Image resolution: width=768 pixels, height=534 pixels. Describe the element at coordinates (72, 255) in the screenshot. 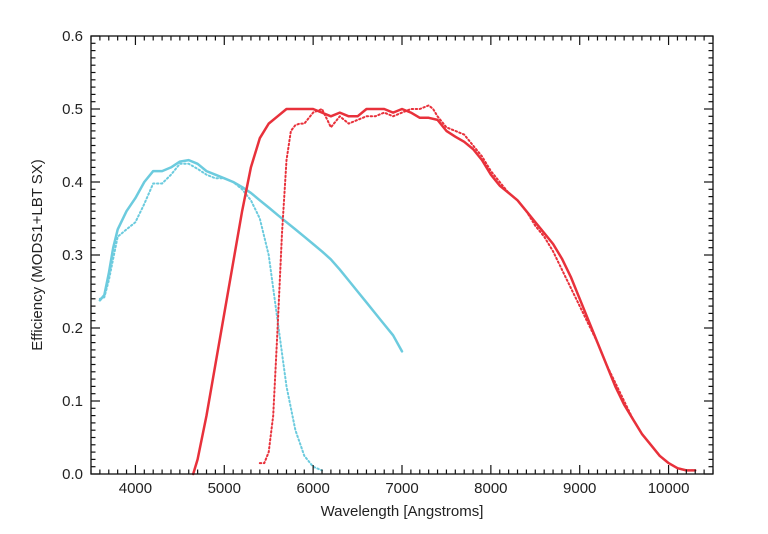

I see `y-tick-label: 0.3` at that location.